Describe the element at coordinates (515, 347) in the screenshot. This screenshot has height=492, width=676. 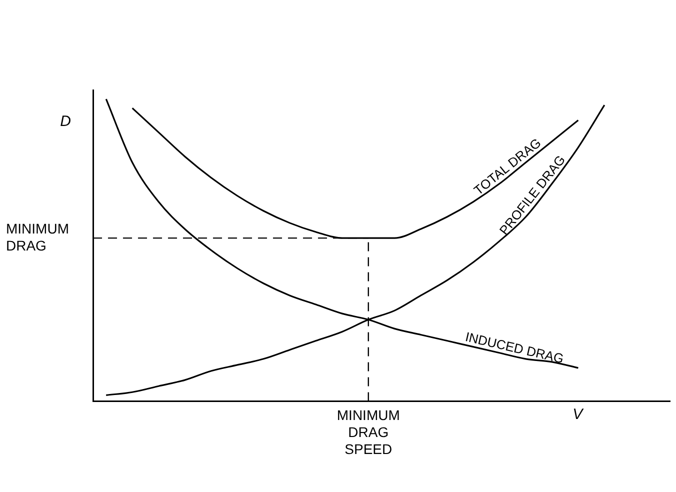
I see `text: INDUCED DRAG` at that location.